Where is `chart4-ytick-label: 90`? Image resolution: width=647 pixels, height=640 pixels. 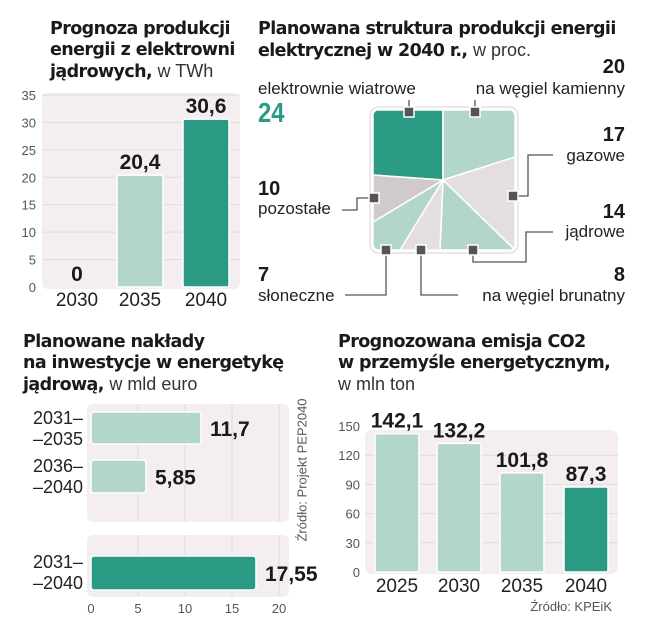
chart4-ytick-label: 90 is located at coordinates (353, 484).